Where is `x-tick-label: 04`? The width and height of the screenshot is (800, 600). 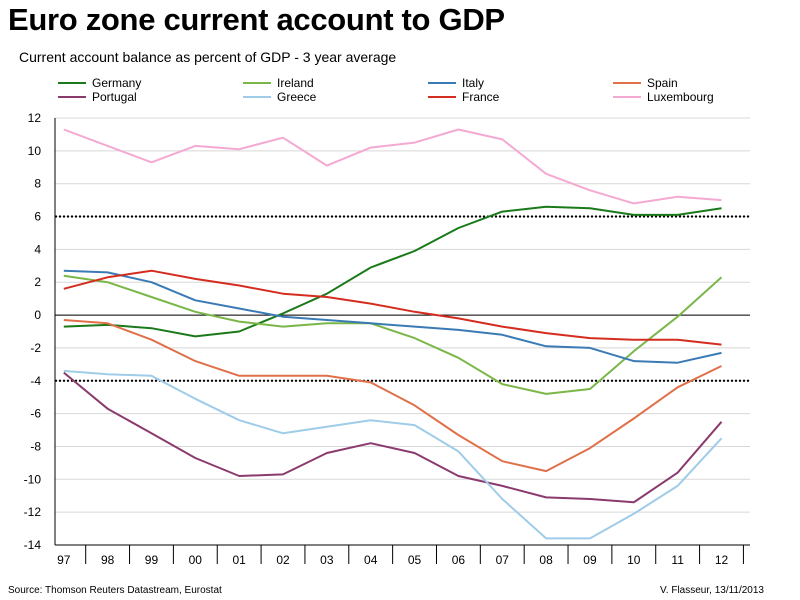
x-tick-label: 04 is located at coordinates (371, 560).